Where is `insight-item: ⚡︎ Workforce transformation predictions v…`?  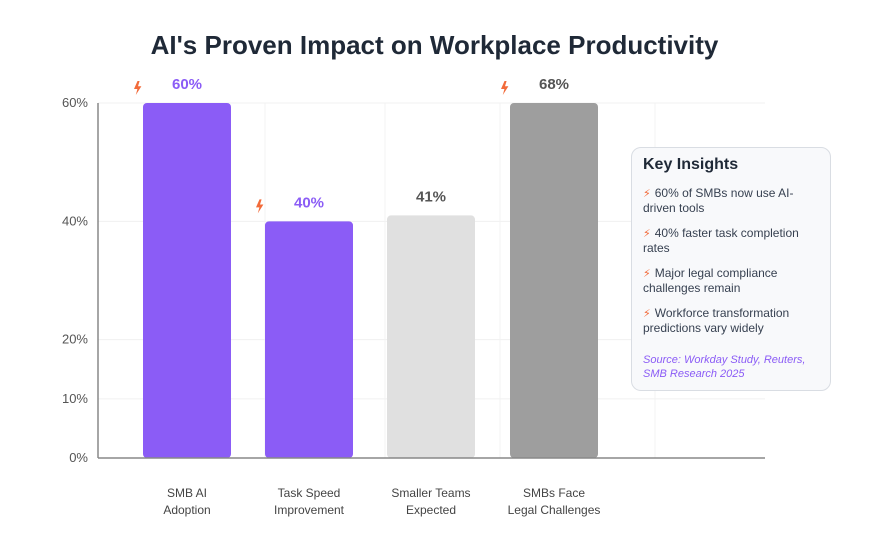 insight-item: ⚡︎ Workforce transformation predictions v… is located at coordinates (731, 320).